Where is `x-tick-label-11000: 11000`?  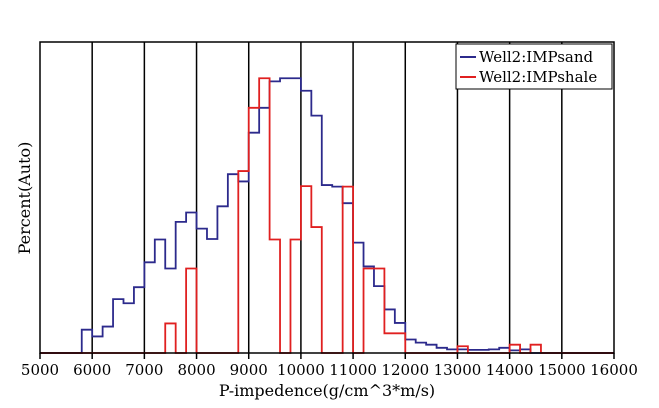 x-tick-label-11000: 11000 is located at coordinates (353, 370).